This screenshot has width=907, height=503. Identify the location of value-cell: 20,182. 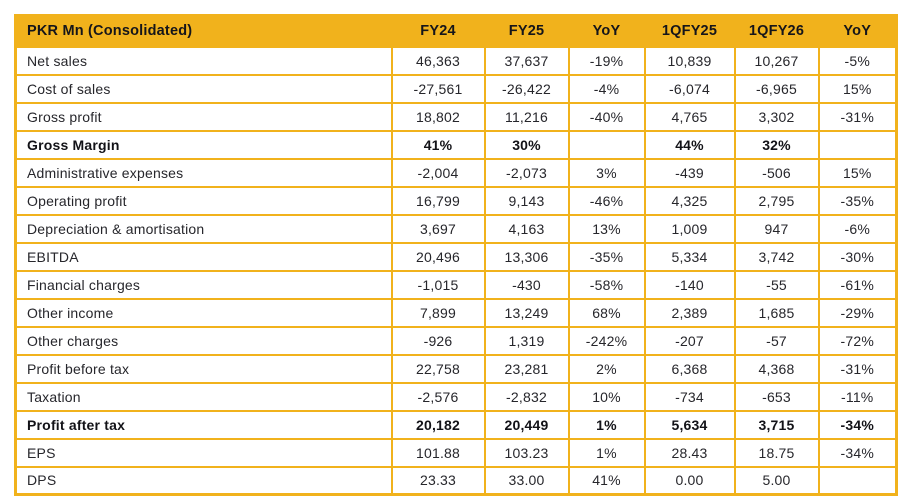
(438, 424).